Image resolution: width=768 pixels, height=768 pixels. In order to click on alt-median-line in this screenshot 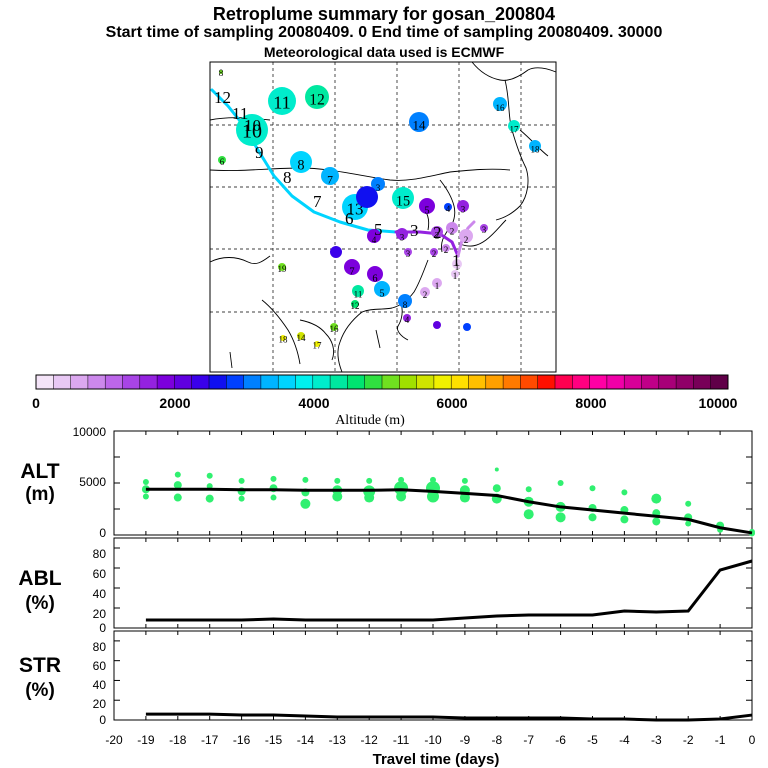, I will do `click(449, 511)`.